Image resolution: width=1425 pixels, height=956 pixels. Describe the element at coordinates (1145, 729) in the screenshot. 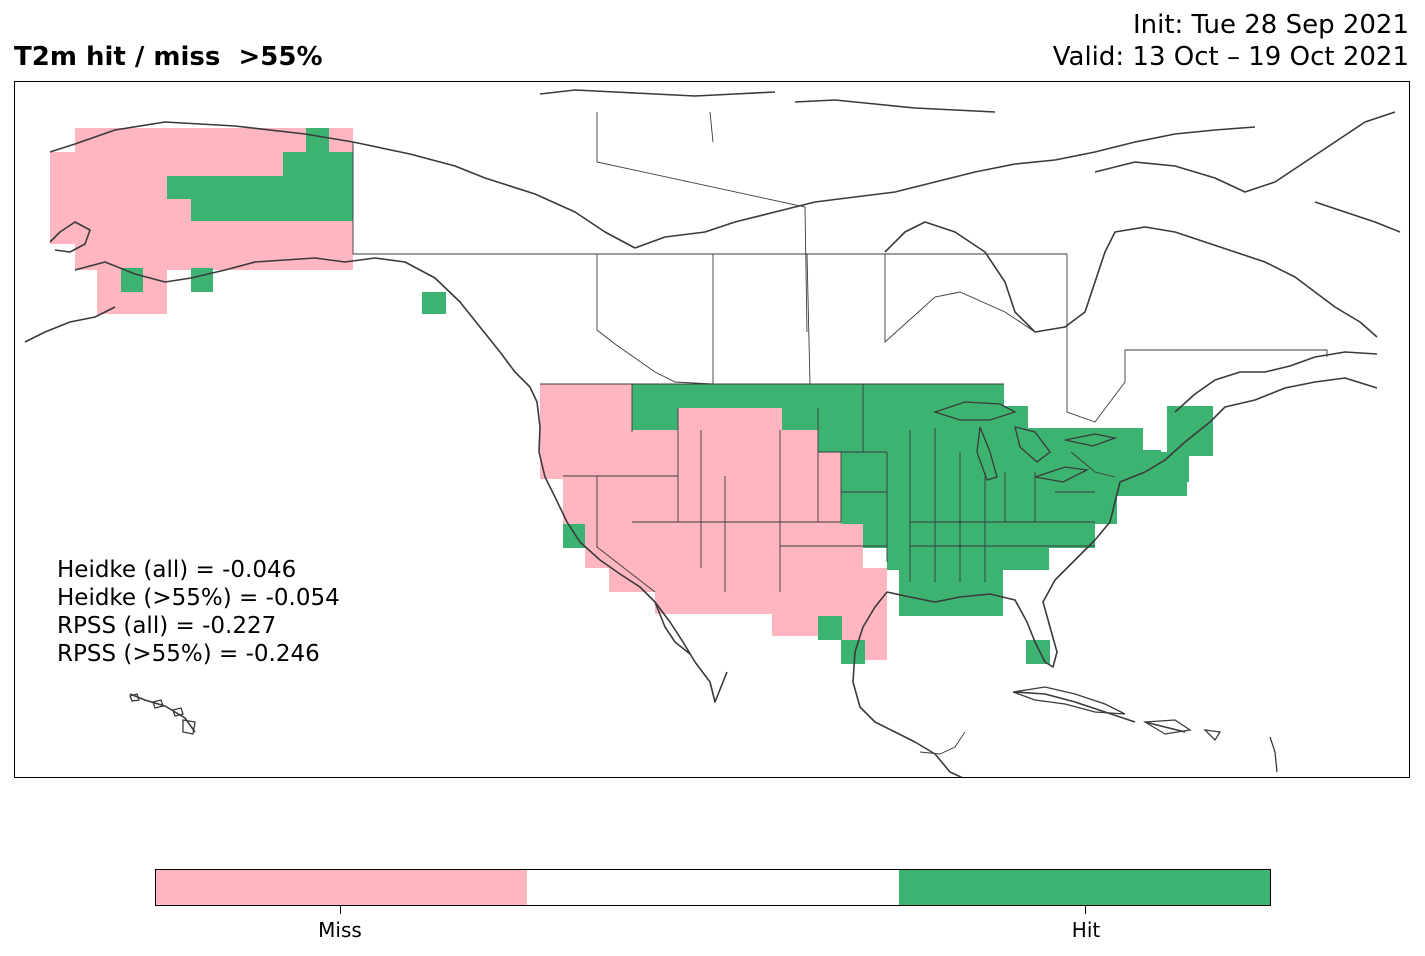

I see `caribbean-islands` at that location.